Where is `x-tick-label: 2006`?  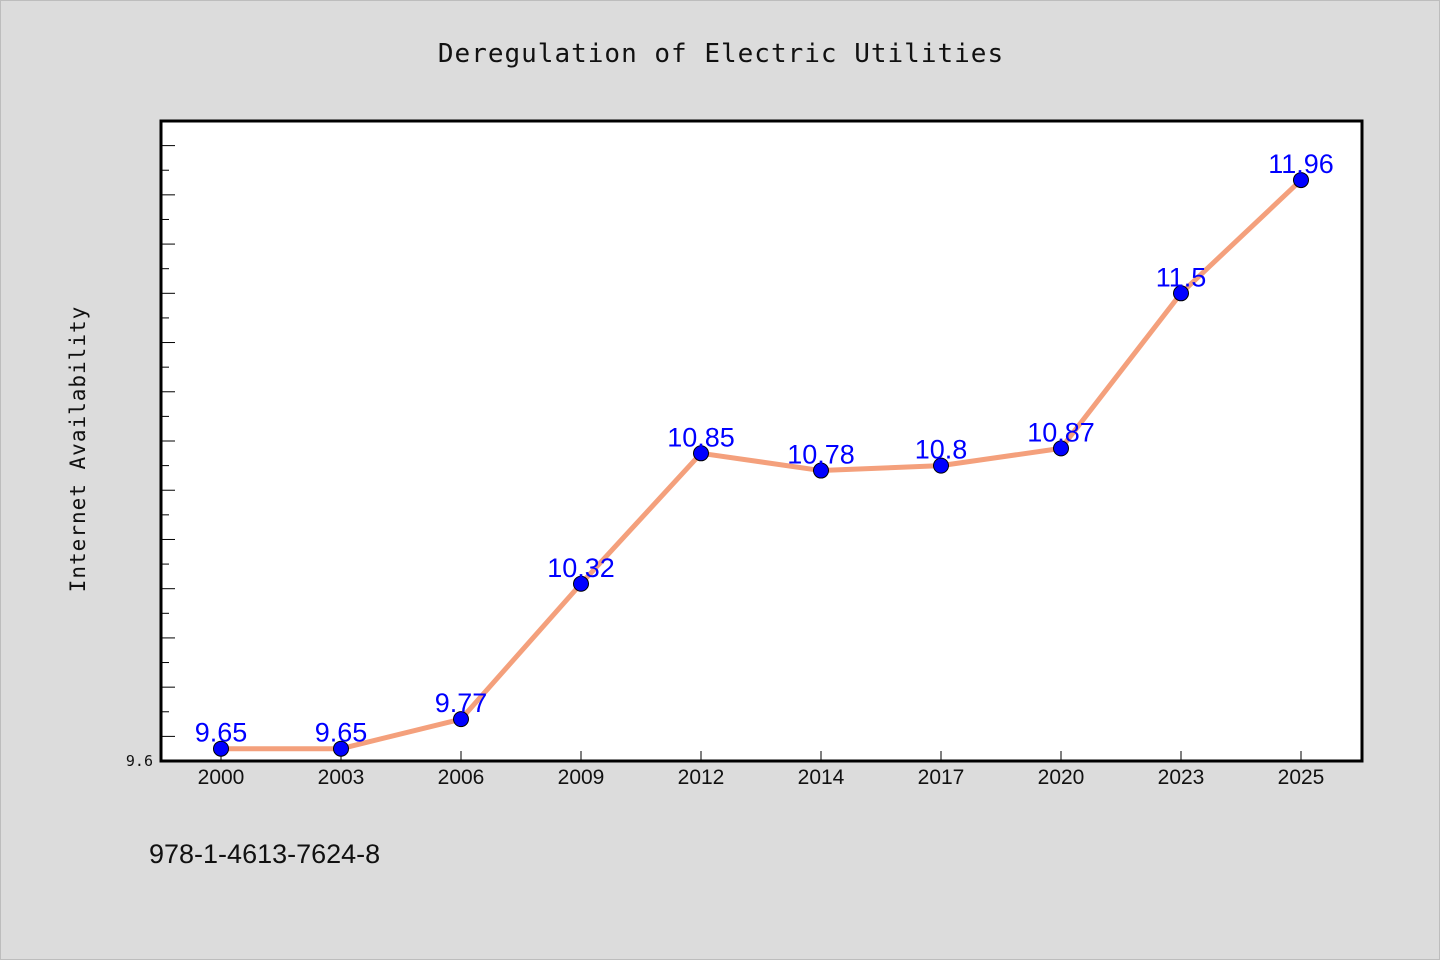
x-tick-label: 2006 is located at coordinates (461, 777).